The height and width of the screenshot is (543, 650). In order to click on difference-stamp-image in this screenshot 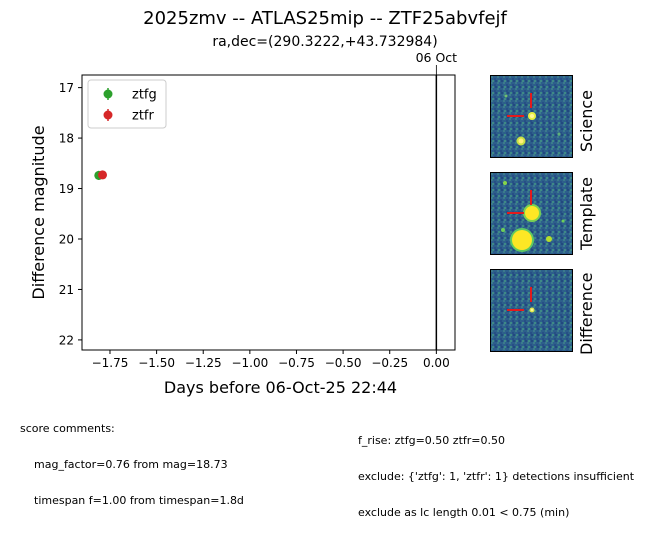, I will do `click(531, 310)`.